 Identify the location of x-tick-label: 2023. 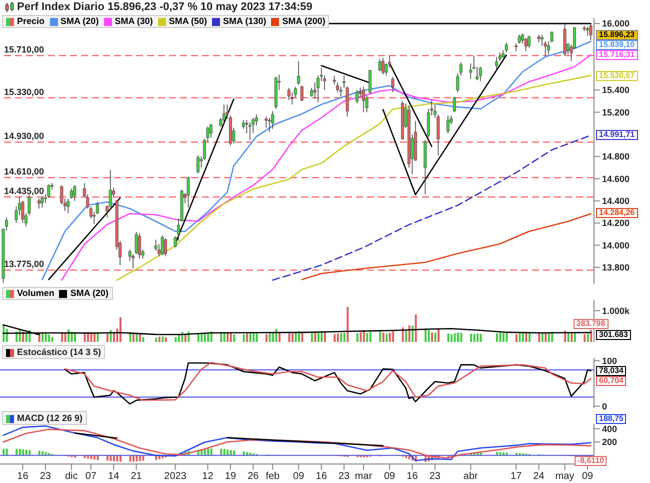
(175, 476).